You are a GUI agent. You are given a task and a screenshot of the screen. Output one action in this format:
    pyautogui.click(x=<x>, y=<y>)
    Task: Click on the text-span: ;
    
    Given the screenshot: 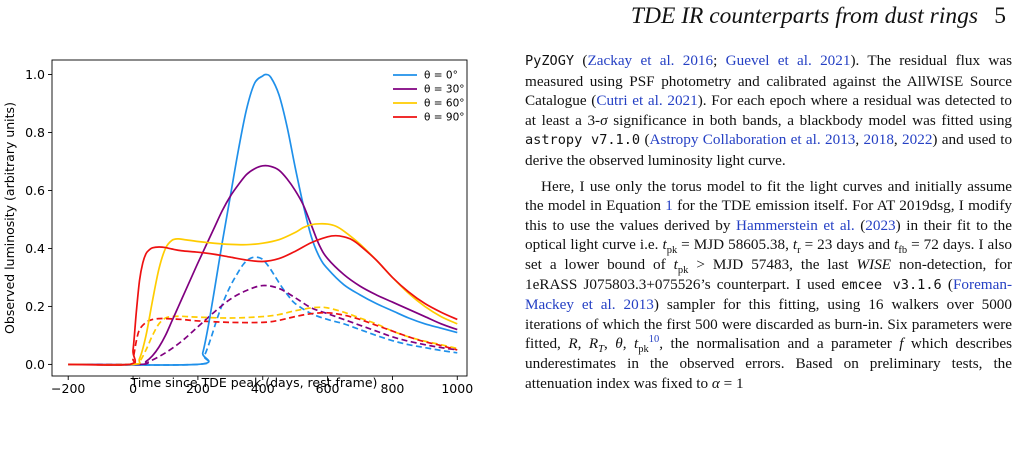 What is the action you would take?
    pyautogui.click(x=719, y=60)
    